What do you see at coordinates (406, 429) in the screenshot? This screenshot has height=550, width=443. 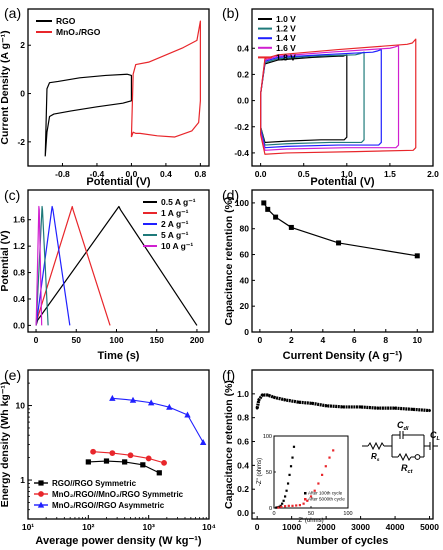 I see `circuit-label-sub: dl` at bounding box center [406, 429].